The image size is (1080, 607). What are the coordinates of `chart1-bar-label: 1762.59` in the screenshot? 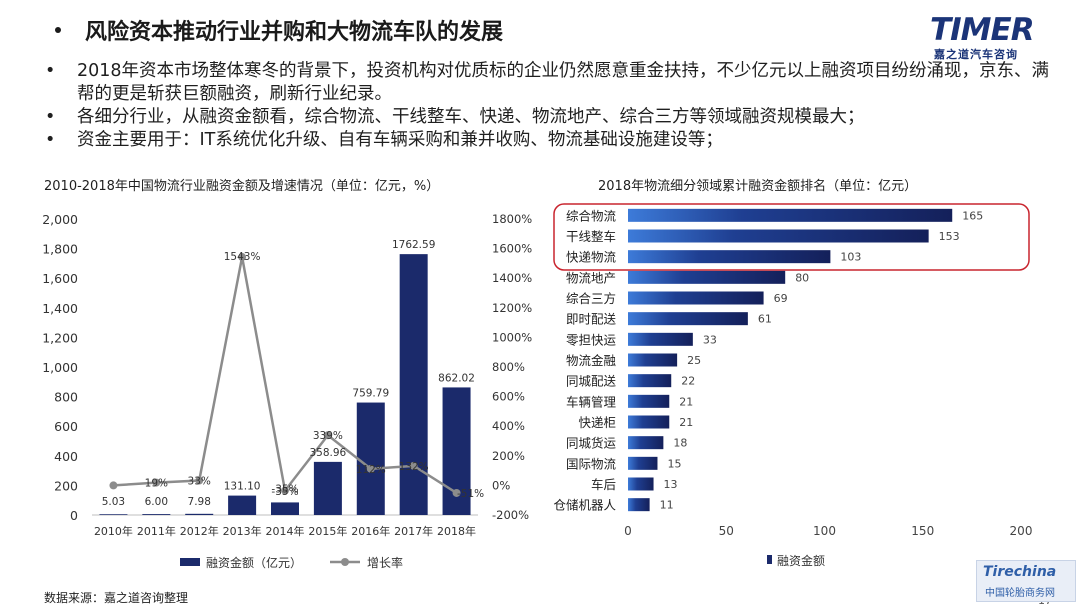 It's located at (413, 245).